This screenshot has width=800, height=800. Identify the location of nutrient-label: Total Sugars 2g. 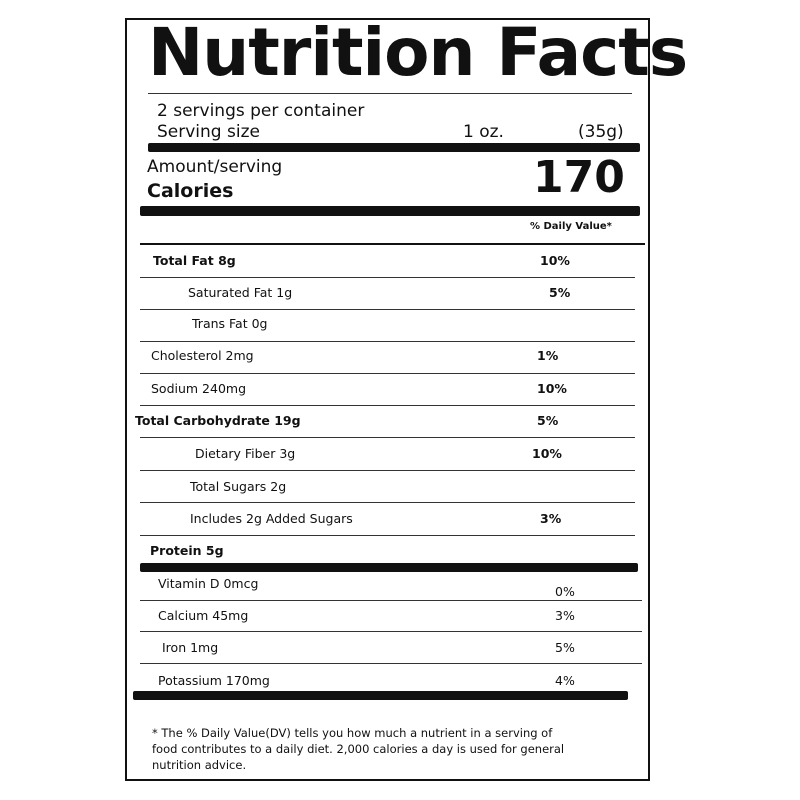
(238, 486).